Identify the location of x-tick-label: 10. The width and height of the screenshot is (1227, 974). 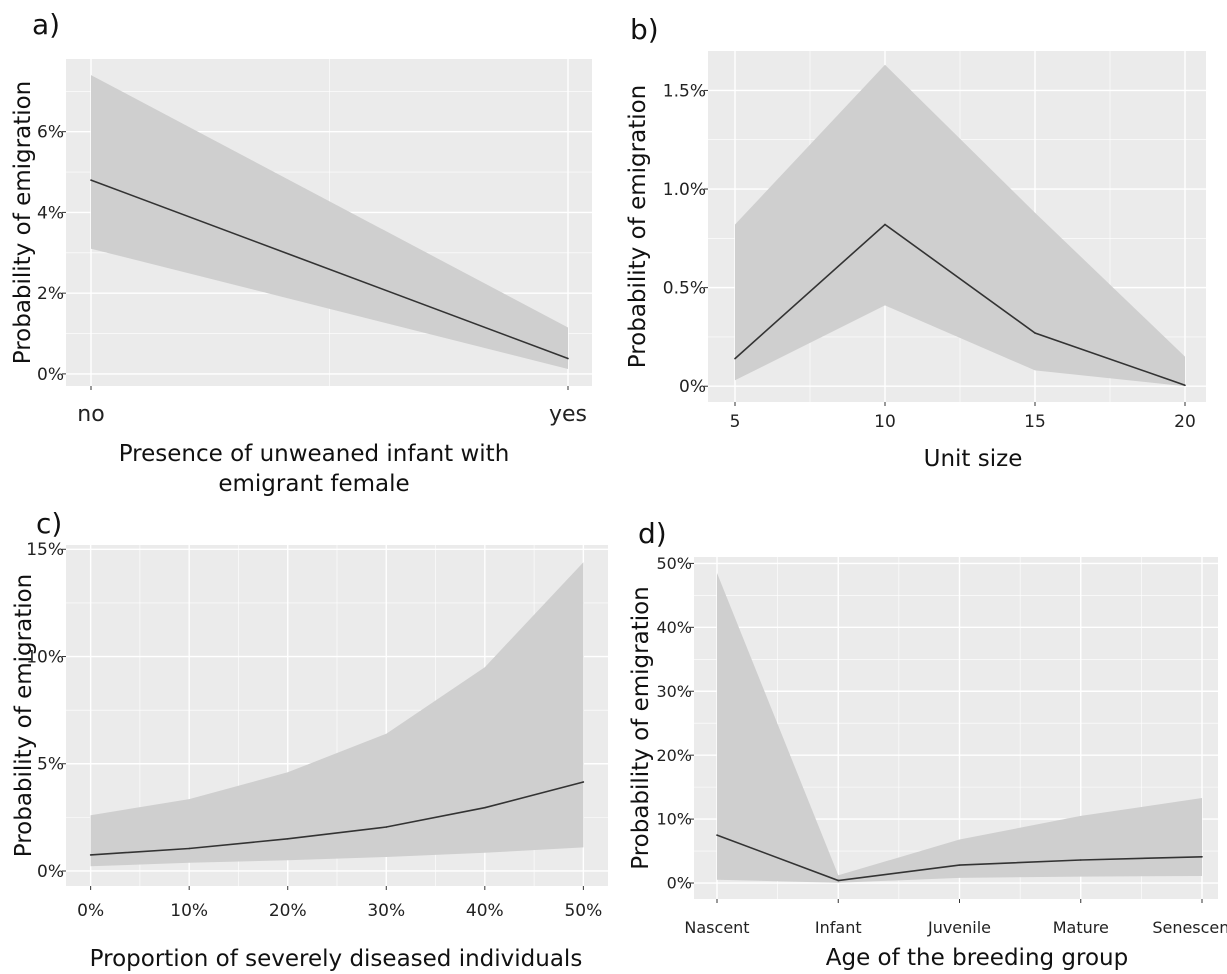
(885, 422).